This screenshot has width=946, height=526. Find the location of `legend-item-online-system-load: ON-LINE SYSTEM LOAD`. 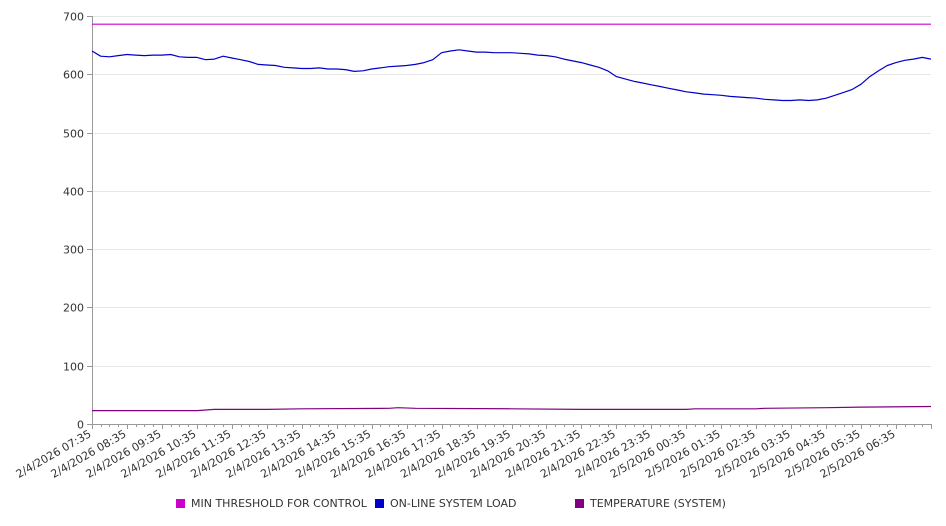

legend-item-online-system-load: ON-LINE SYSTEM LOAD is located at coordinates (445, 503).